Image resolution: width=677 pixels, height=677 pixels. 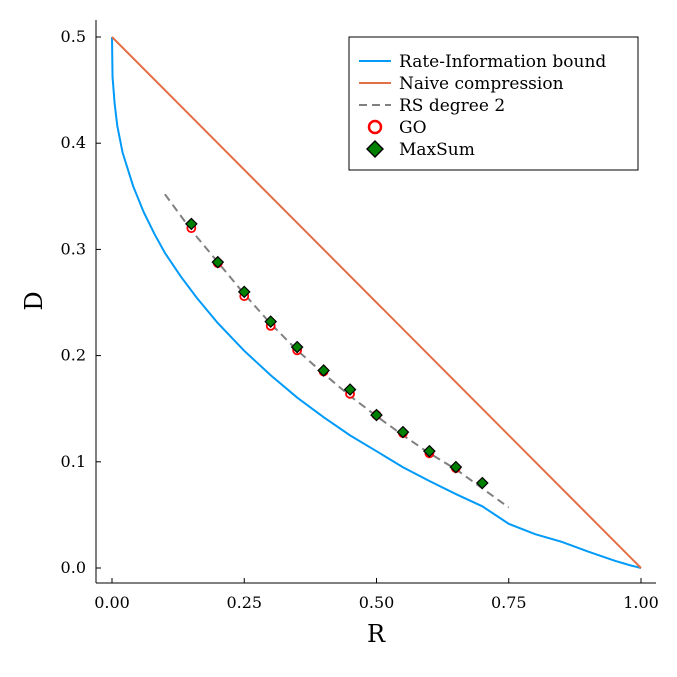 I want to click on y-tick-label: 0.0, so click(x=73, y=567).